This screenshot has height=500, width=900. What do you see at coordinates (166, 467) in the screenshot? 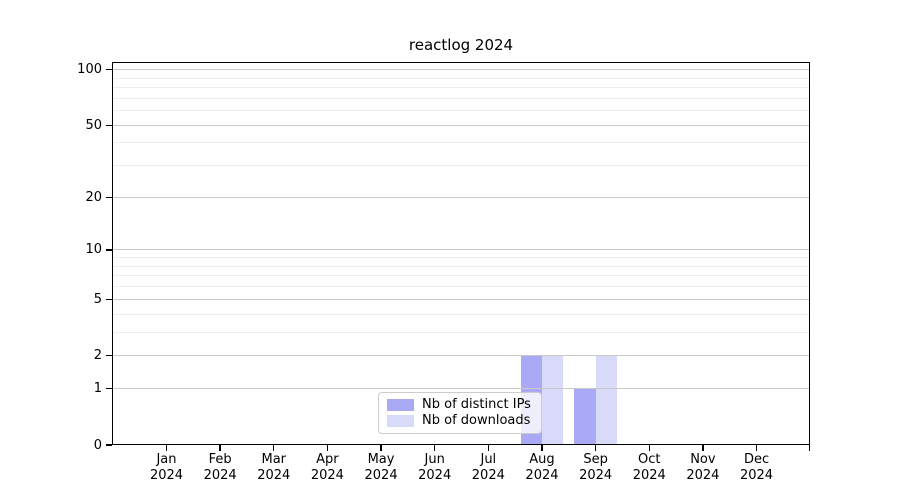
I see `x-tick-label-jan: Jan 2024` at bounding box center [166, 467].